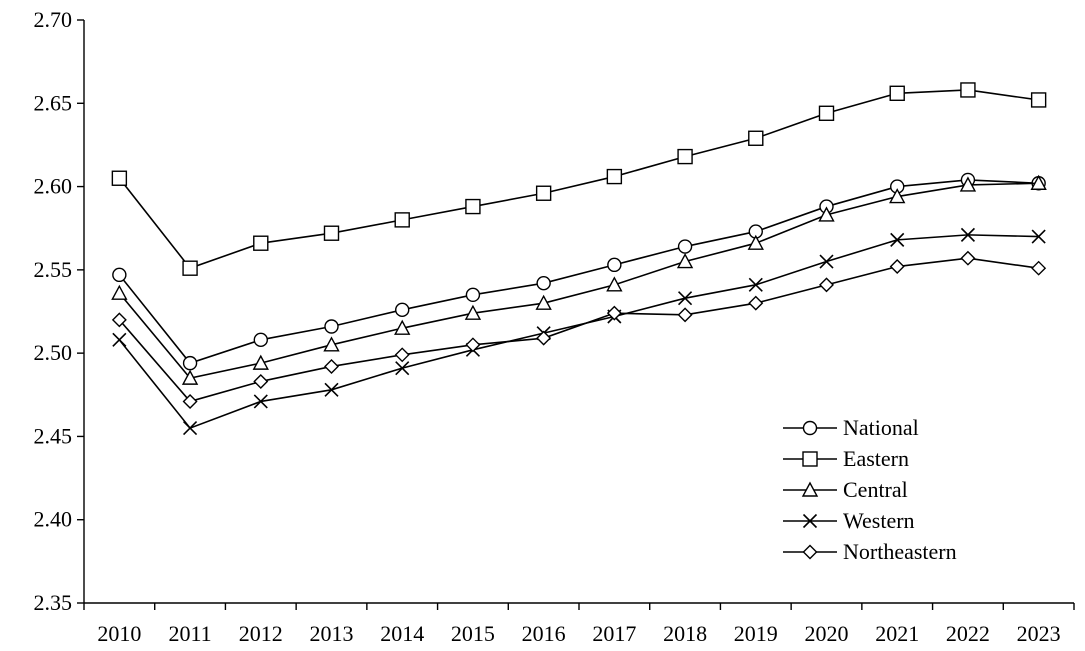 This screenshot has height=651, width=1085. What do you see at coordinates (968, 633) in the screenshot?
I see `x-tick-label: 2022` at bounding box center [968, 633].